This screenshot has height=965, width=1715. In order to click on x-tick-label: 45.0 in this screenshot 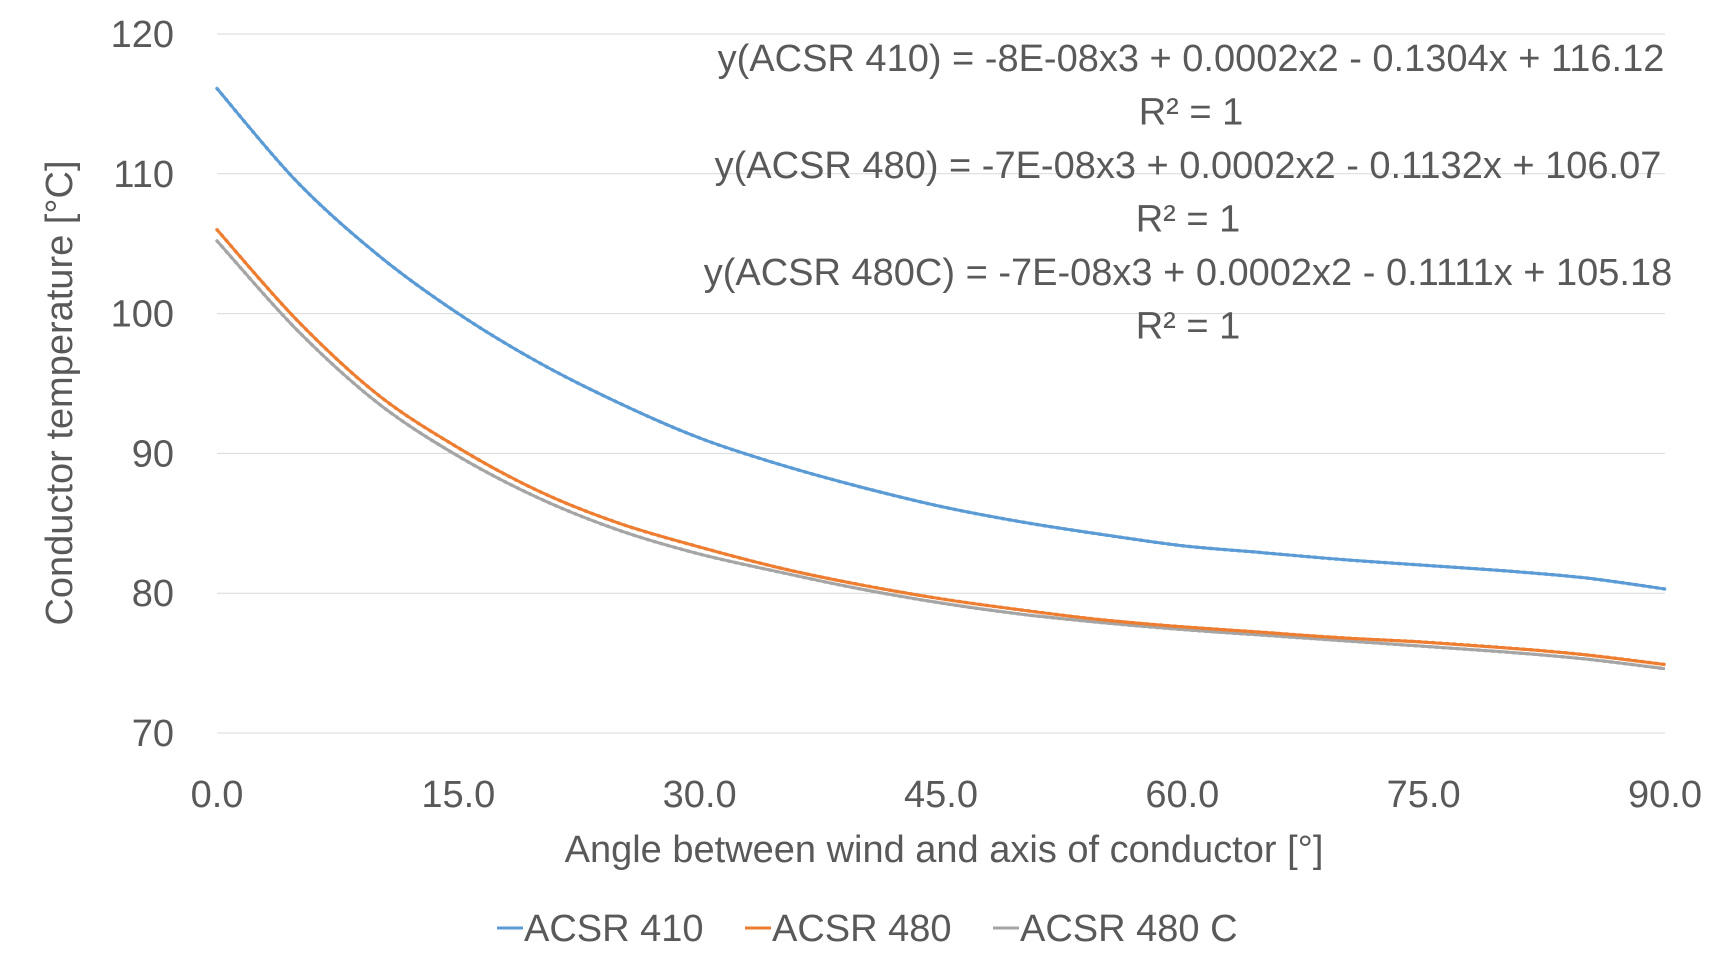, I will do `click(941, 795)`.